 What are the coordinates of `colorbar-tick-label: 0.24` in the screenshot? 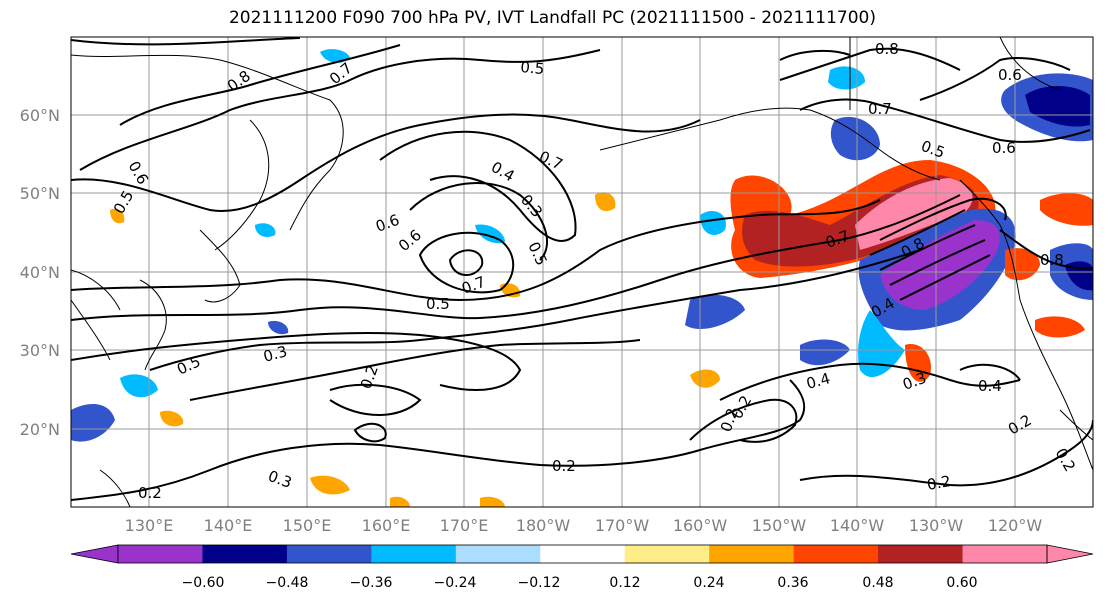 It's located at (708, 583).